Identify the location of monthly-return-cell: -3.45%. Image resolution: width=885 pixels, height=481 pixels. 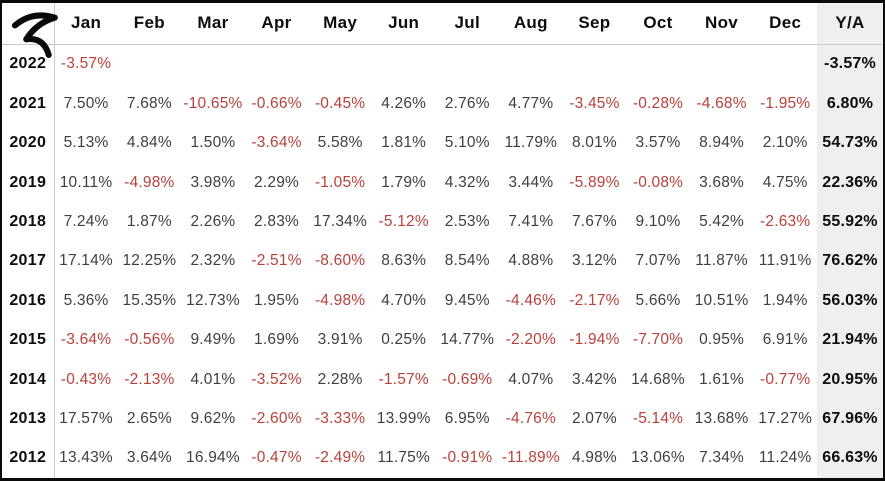
(594, 104).